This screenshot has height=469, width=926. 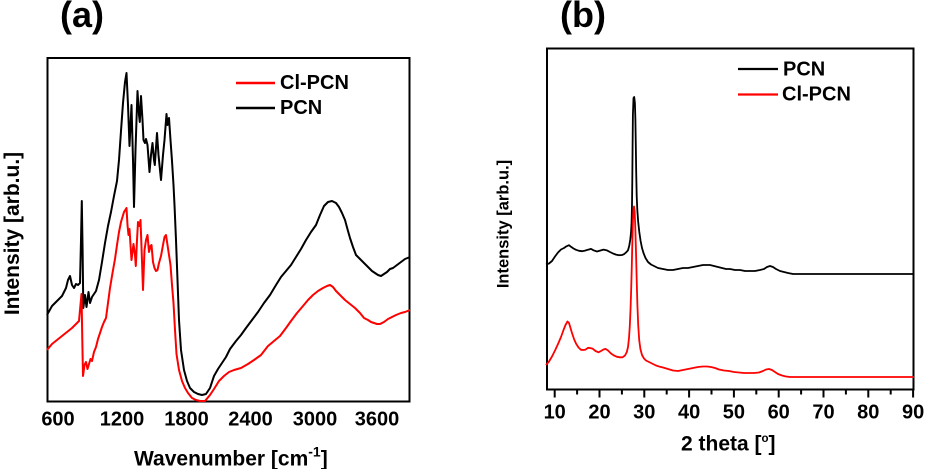 I want to click on svg-text: 70, so click(x=823, y=413).